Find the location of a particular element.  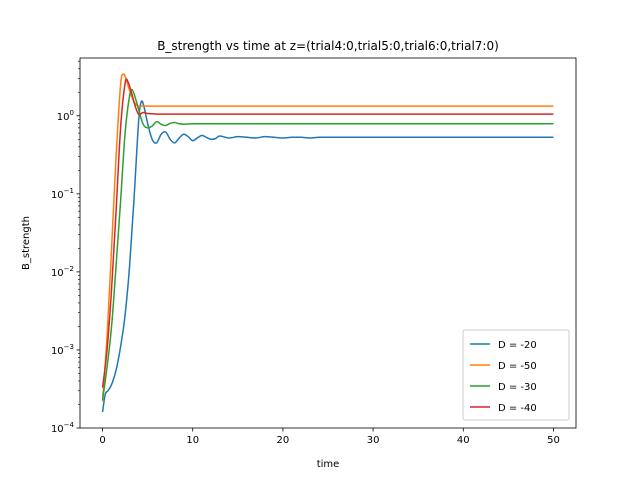

y-tick-label: 10⁻⁴ is located at coordinates (63, 428).